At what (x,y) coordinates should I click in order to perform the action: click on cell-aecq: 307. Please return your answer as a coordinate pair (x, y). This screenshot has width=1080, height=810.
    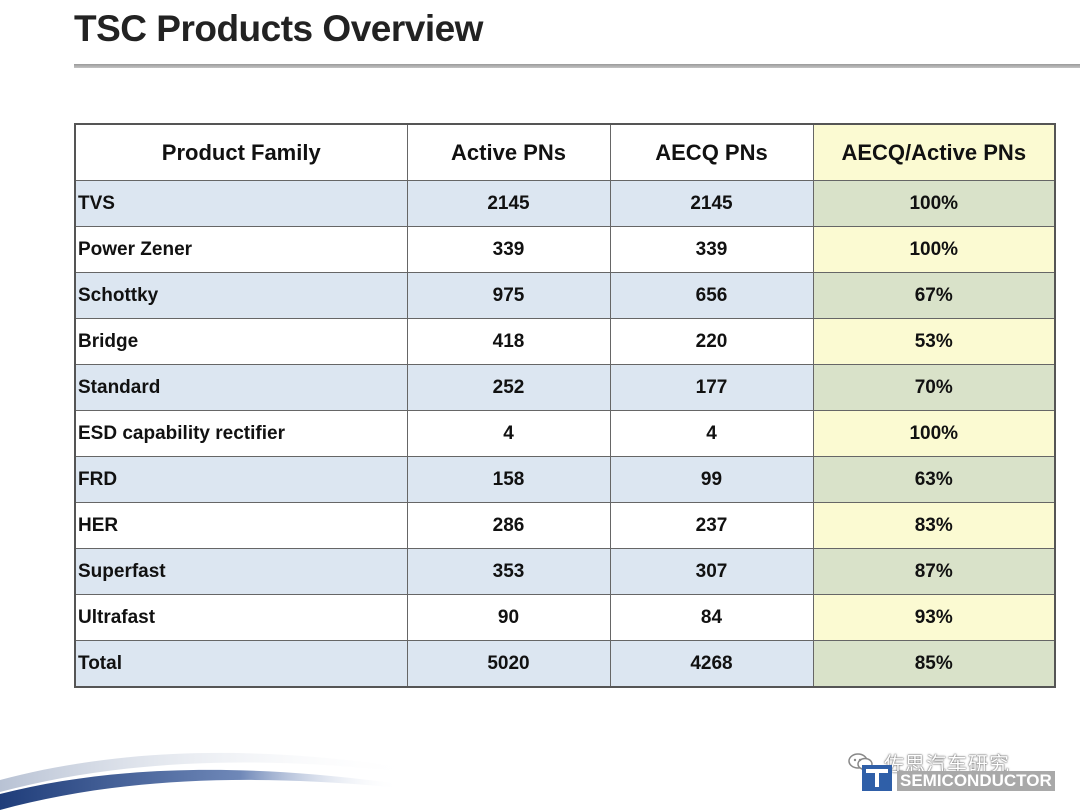
    Looking at the image, I should click on (711, 571).